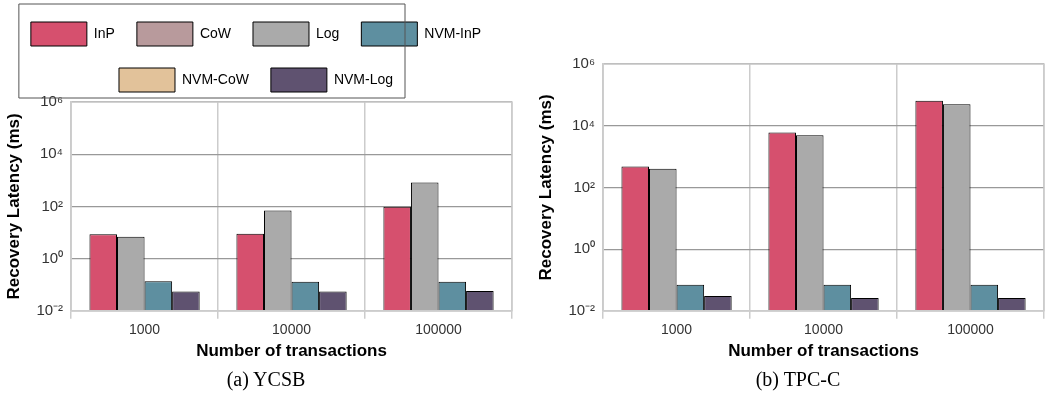  What do you see at coordinates (453, 32) in the screenshot?
I see `legend-label: NVM-InP` at bounding box center [453, 32].